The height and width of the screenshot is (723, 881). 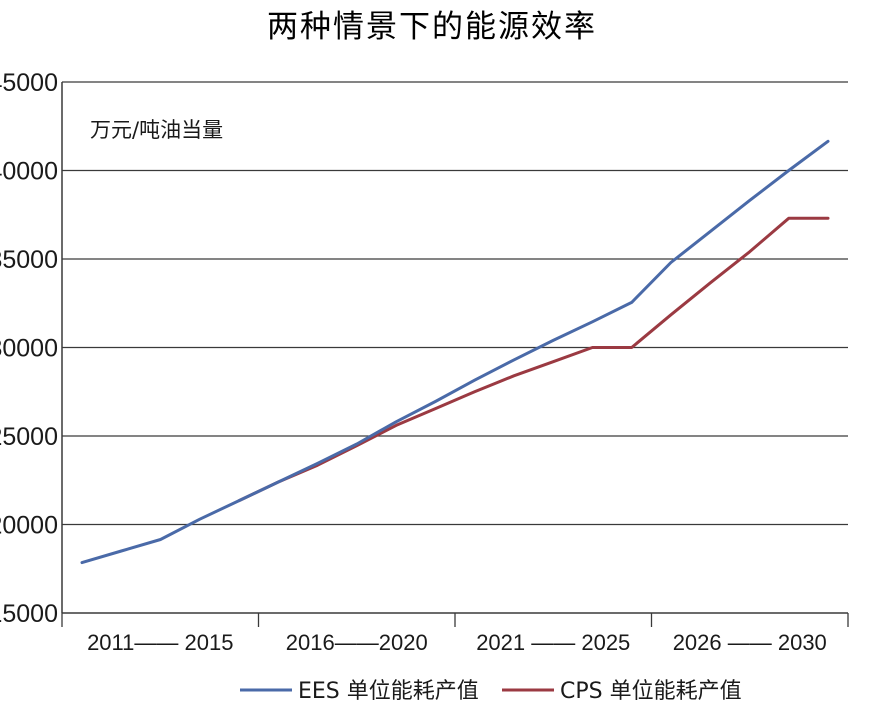 What do you see at coordinates (29, 260) in the screenshot?
I see `y-tick-label: 35000` at bounding box center [29, 260].